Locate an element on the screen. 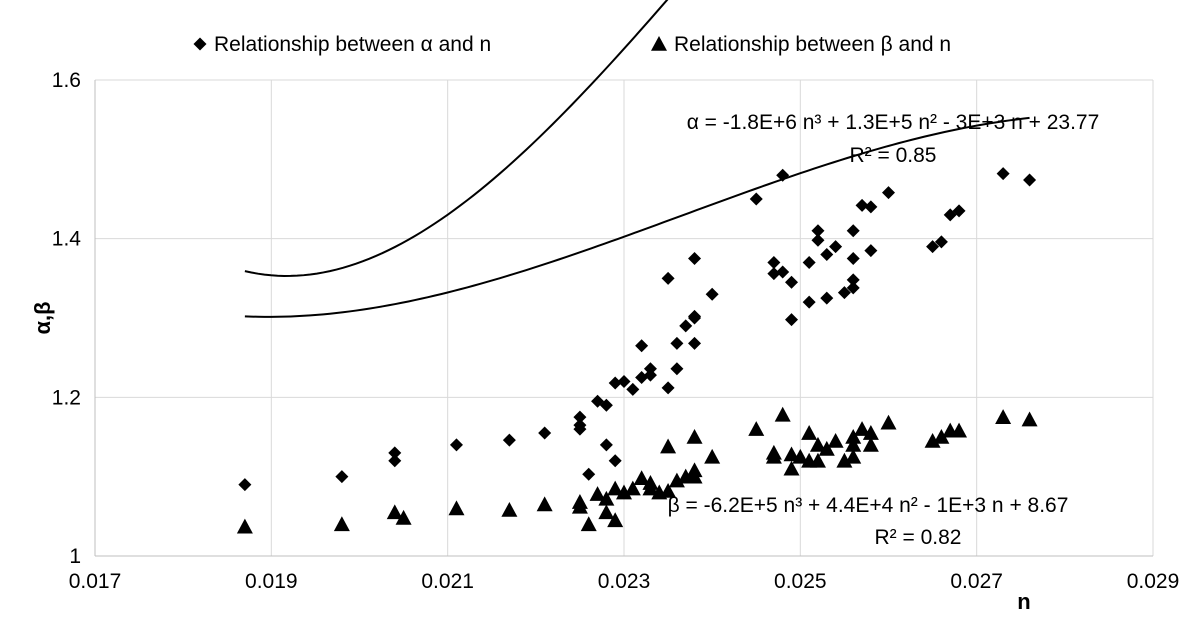 This screenshot has width=1191, height=620. beta-trendline-r2: R² = 0.82 is located at coordinates (918, 537).